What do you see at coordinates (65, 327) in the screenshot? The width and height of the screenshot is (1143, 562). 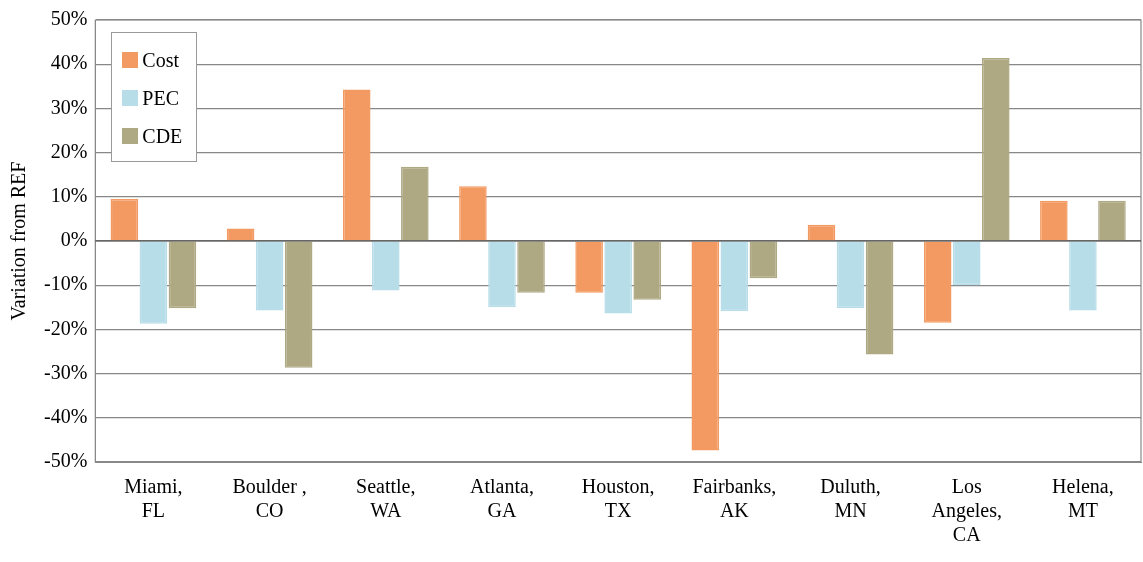 I see `y-tick-label: -20%` at bounding box center [65, 327].